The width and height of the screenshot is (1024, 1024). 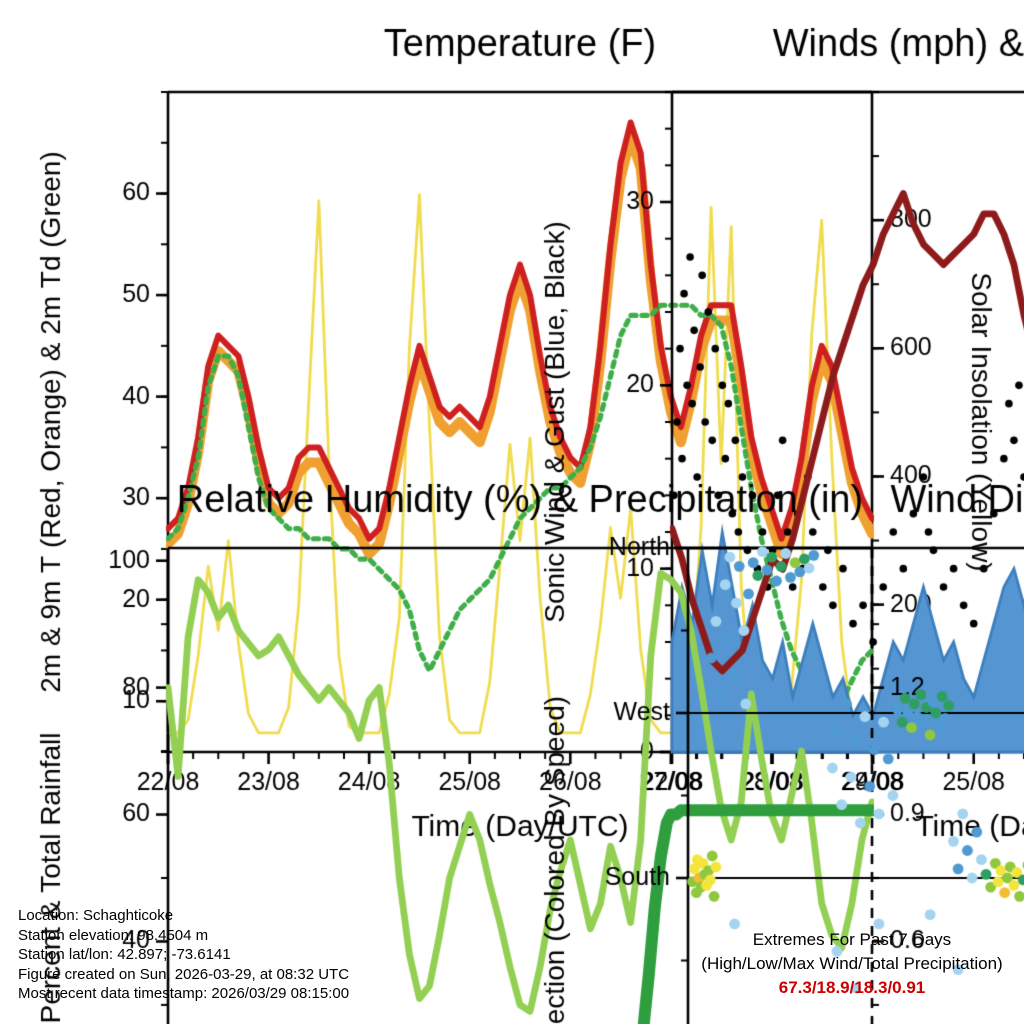 What do you see at coordinates (852, 939) in the screenshot?
I see `extremes-title: Extremes For Past 7 Days` at bounding box center [852, 939].